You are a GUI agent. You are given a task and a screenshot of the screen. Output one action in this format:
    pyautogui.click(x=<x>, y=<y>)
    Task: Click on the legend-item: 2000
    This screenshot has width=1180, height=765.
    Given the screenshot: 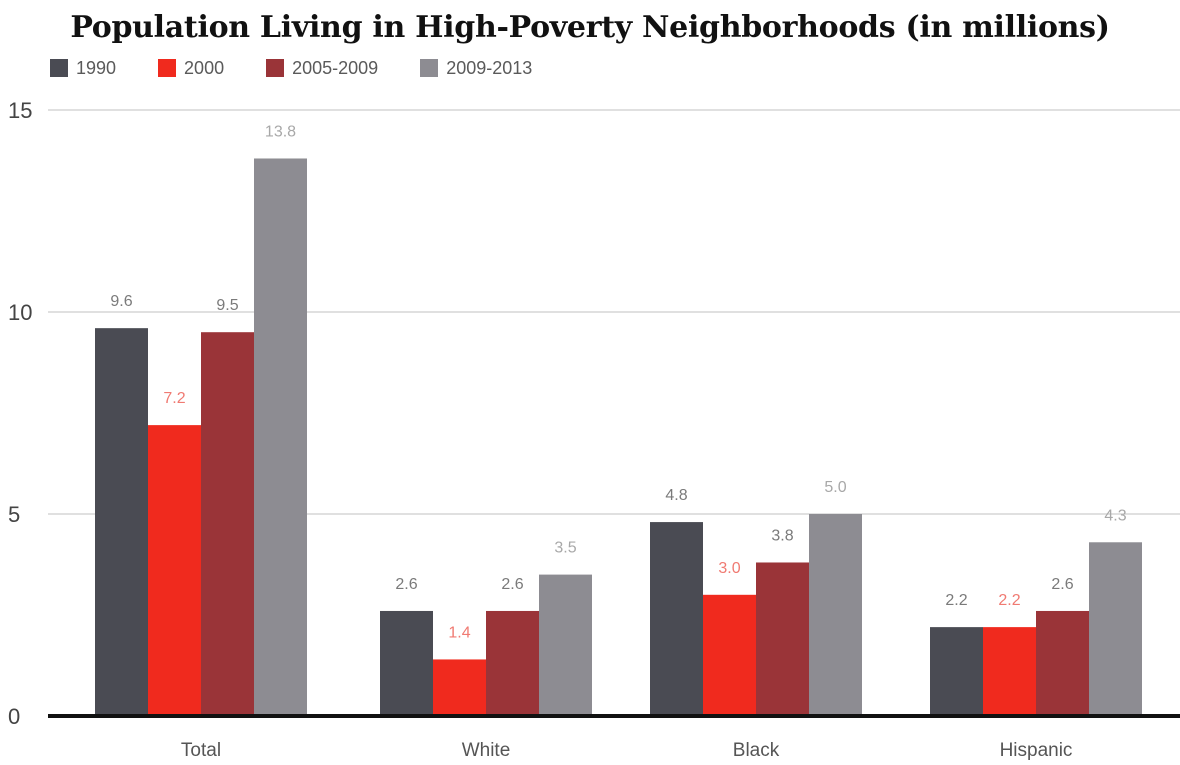 What is the action you would take?
    pyautogui.click(x=191, y=68)
    